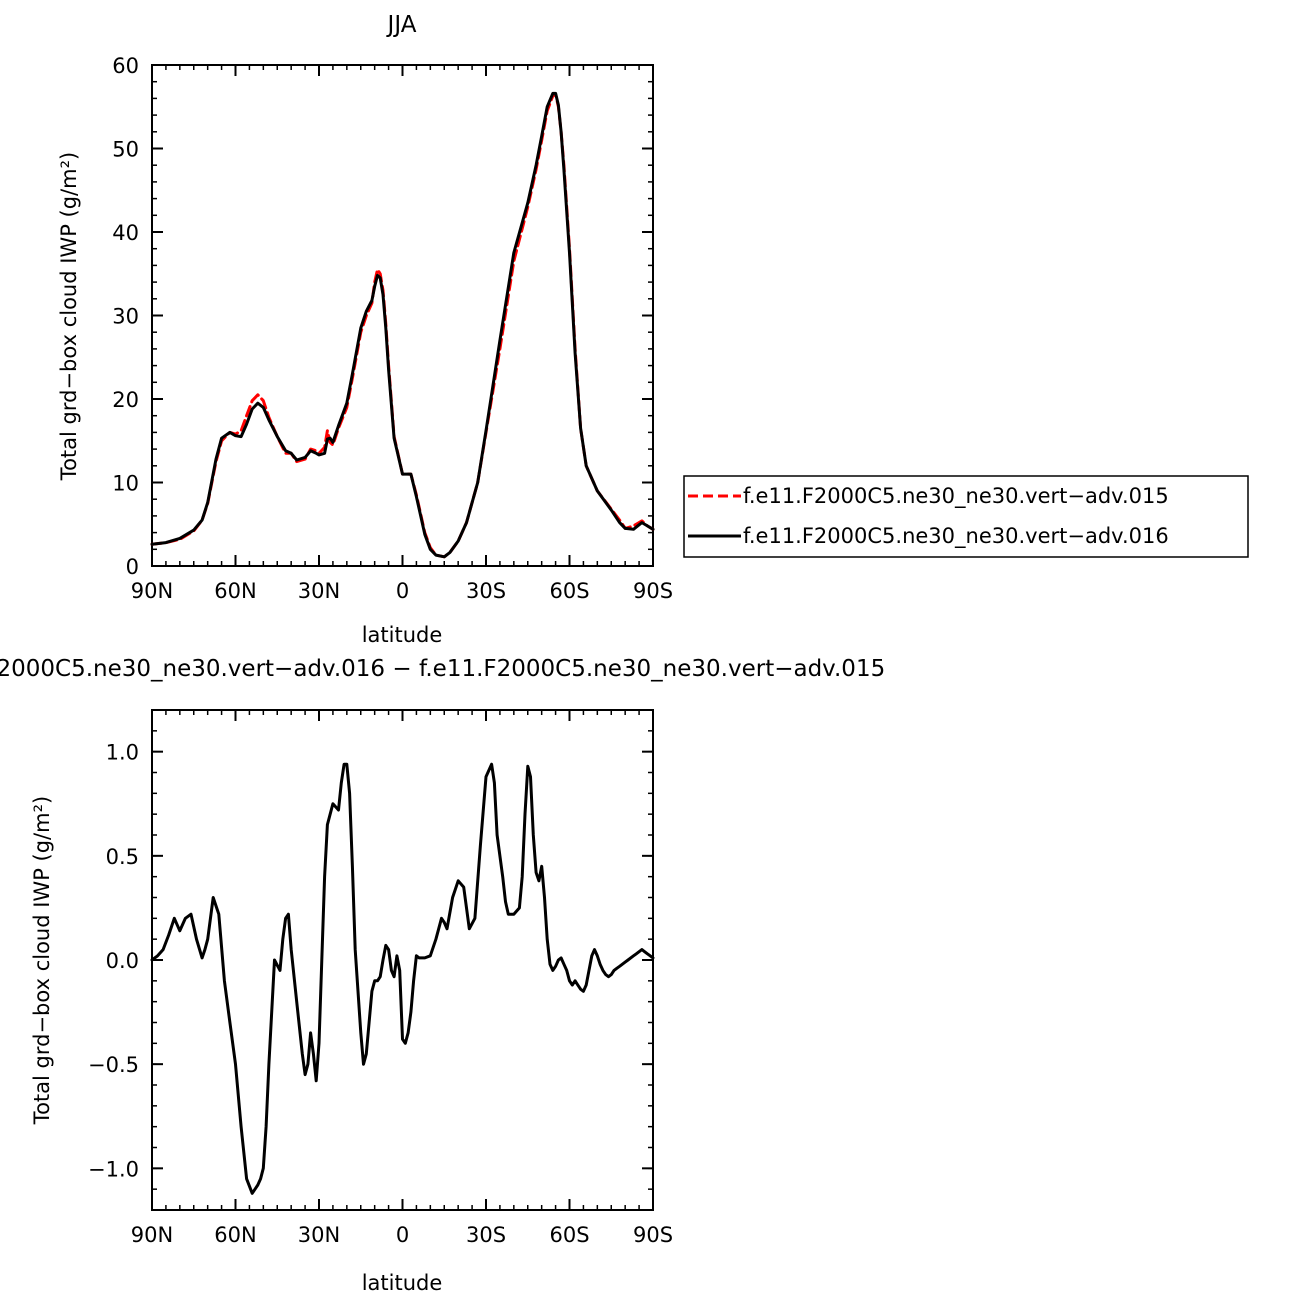 This screenshot has width=1305, height=1303. Describe the element at coordinates (125, 150) in the screenshot. I see `top-y-tick-label: 50` at that location.